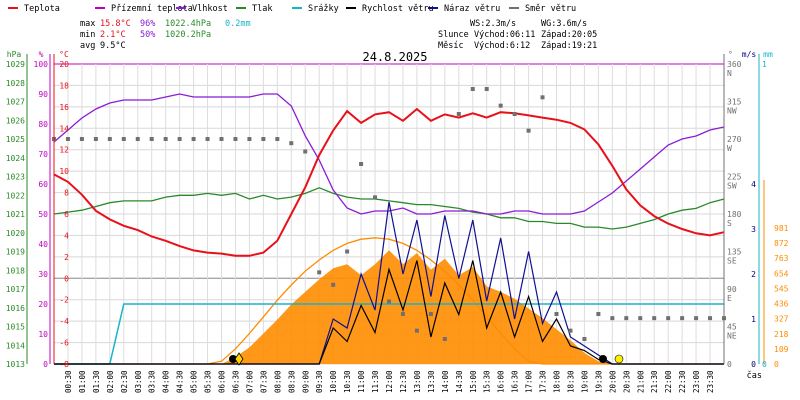 This screenshot has height=400, width=800. I want to click on rad-tick-label: 436, so click(781, 304).